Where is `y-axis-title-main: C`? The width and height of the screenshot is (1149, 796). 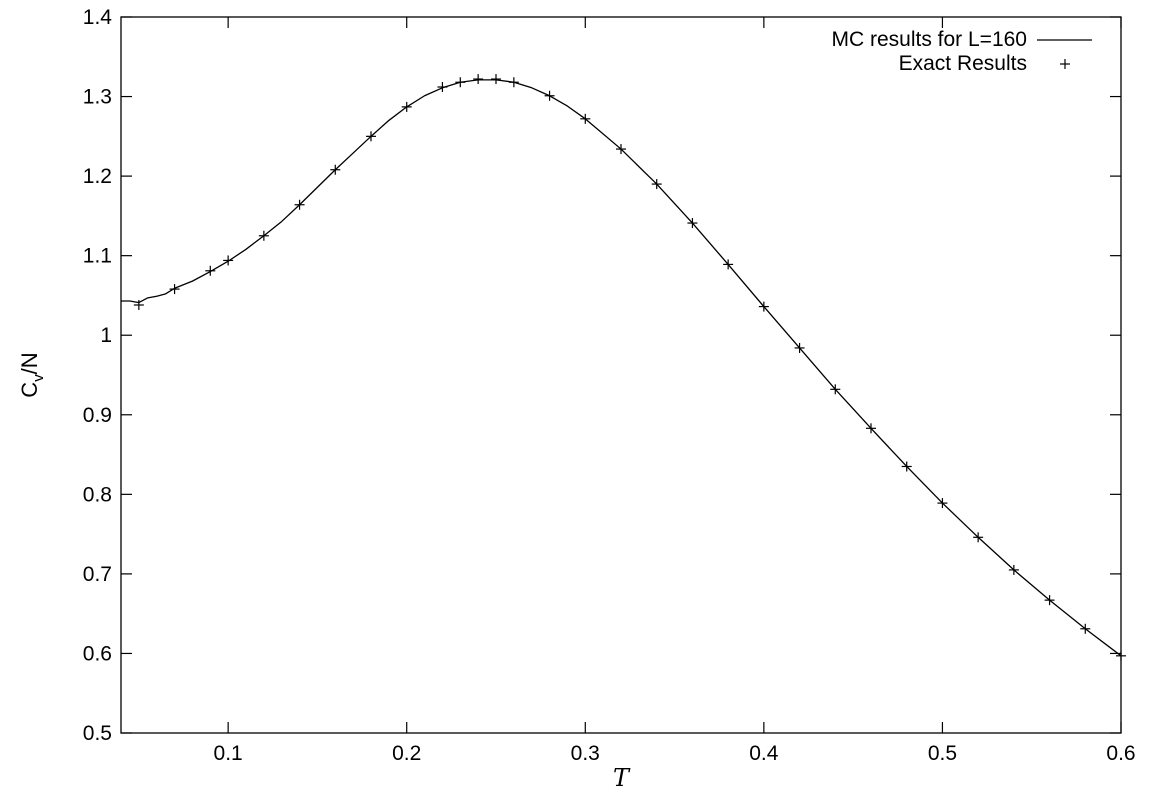 y-axis-title-main: C is located at coordinates (29, 390).